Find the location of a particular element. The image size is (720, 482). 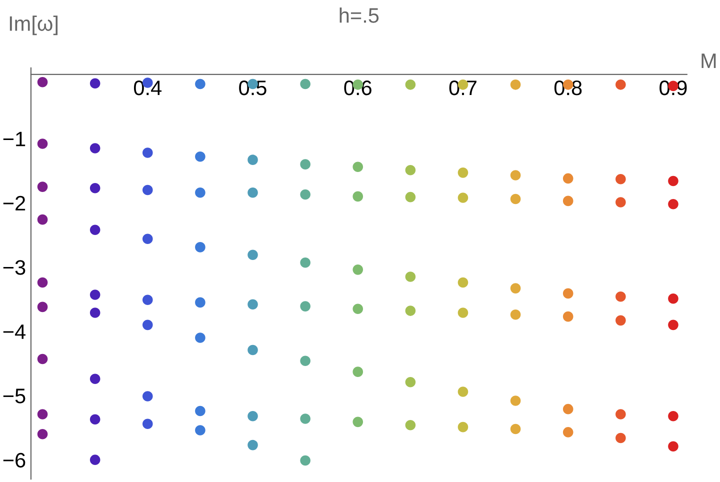

x-tick-label: 0.5 is located at coordinates (252, 88).